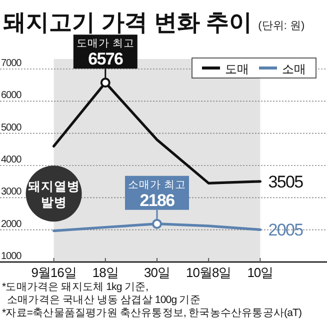  What do you see at coordinates (157, 184) in the screenshot?
I see `annotation: 소매가 최고` at bounding box center [157, 184].